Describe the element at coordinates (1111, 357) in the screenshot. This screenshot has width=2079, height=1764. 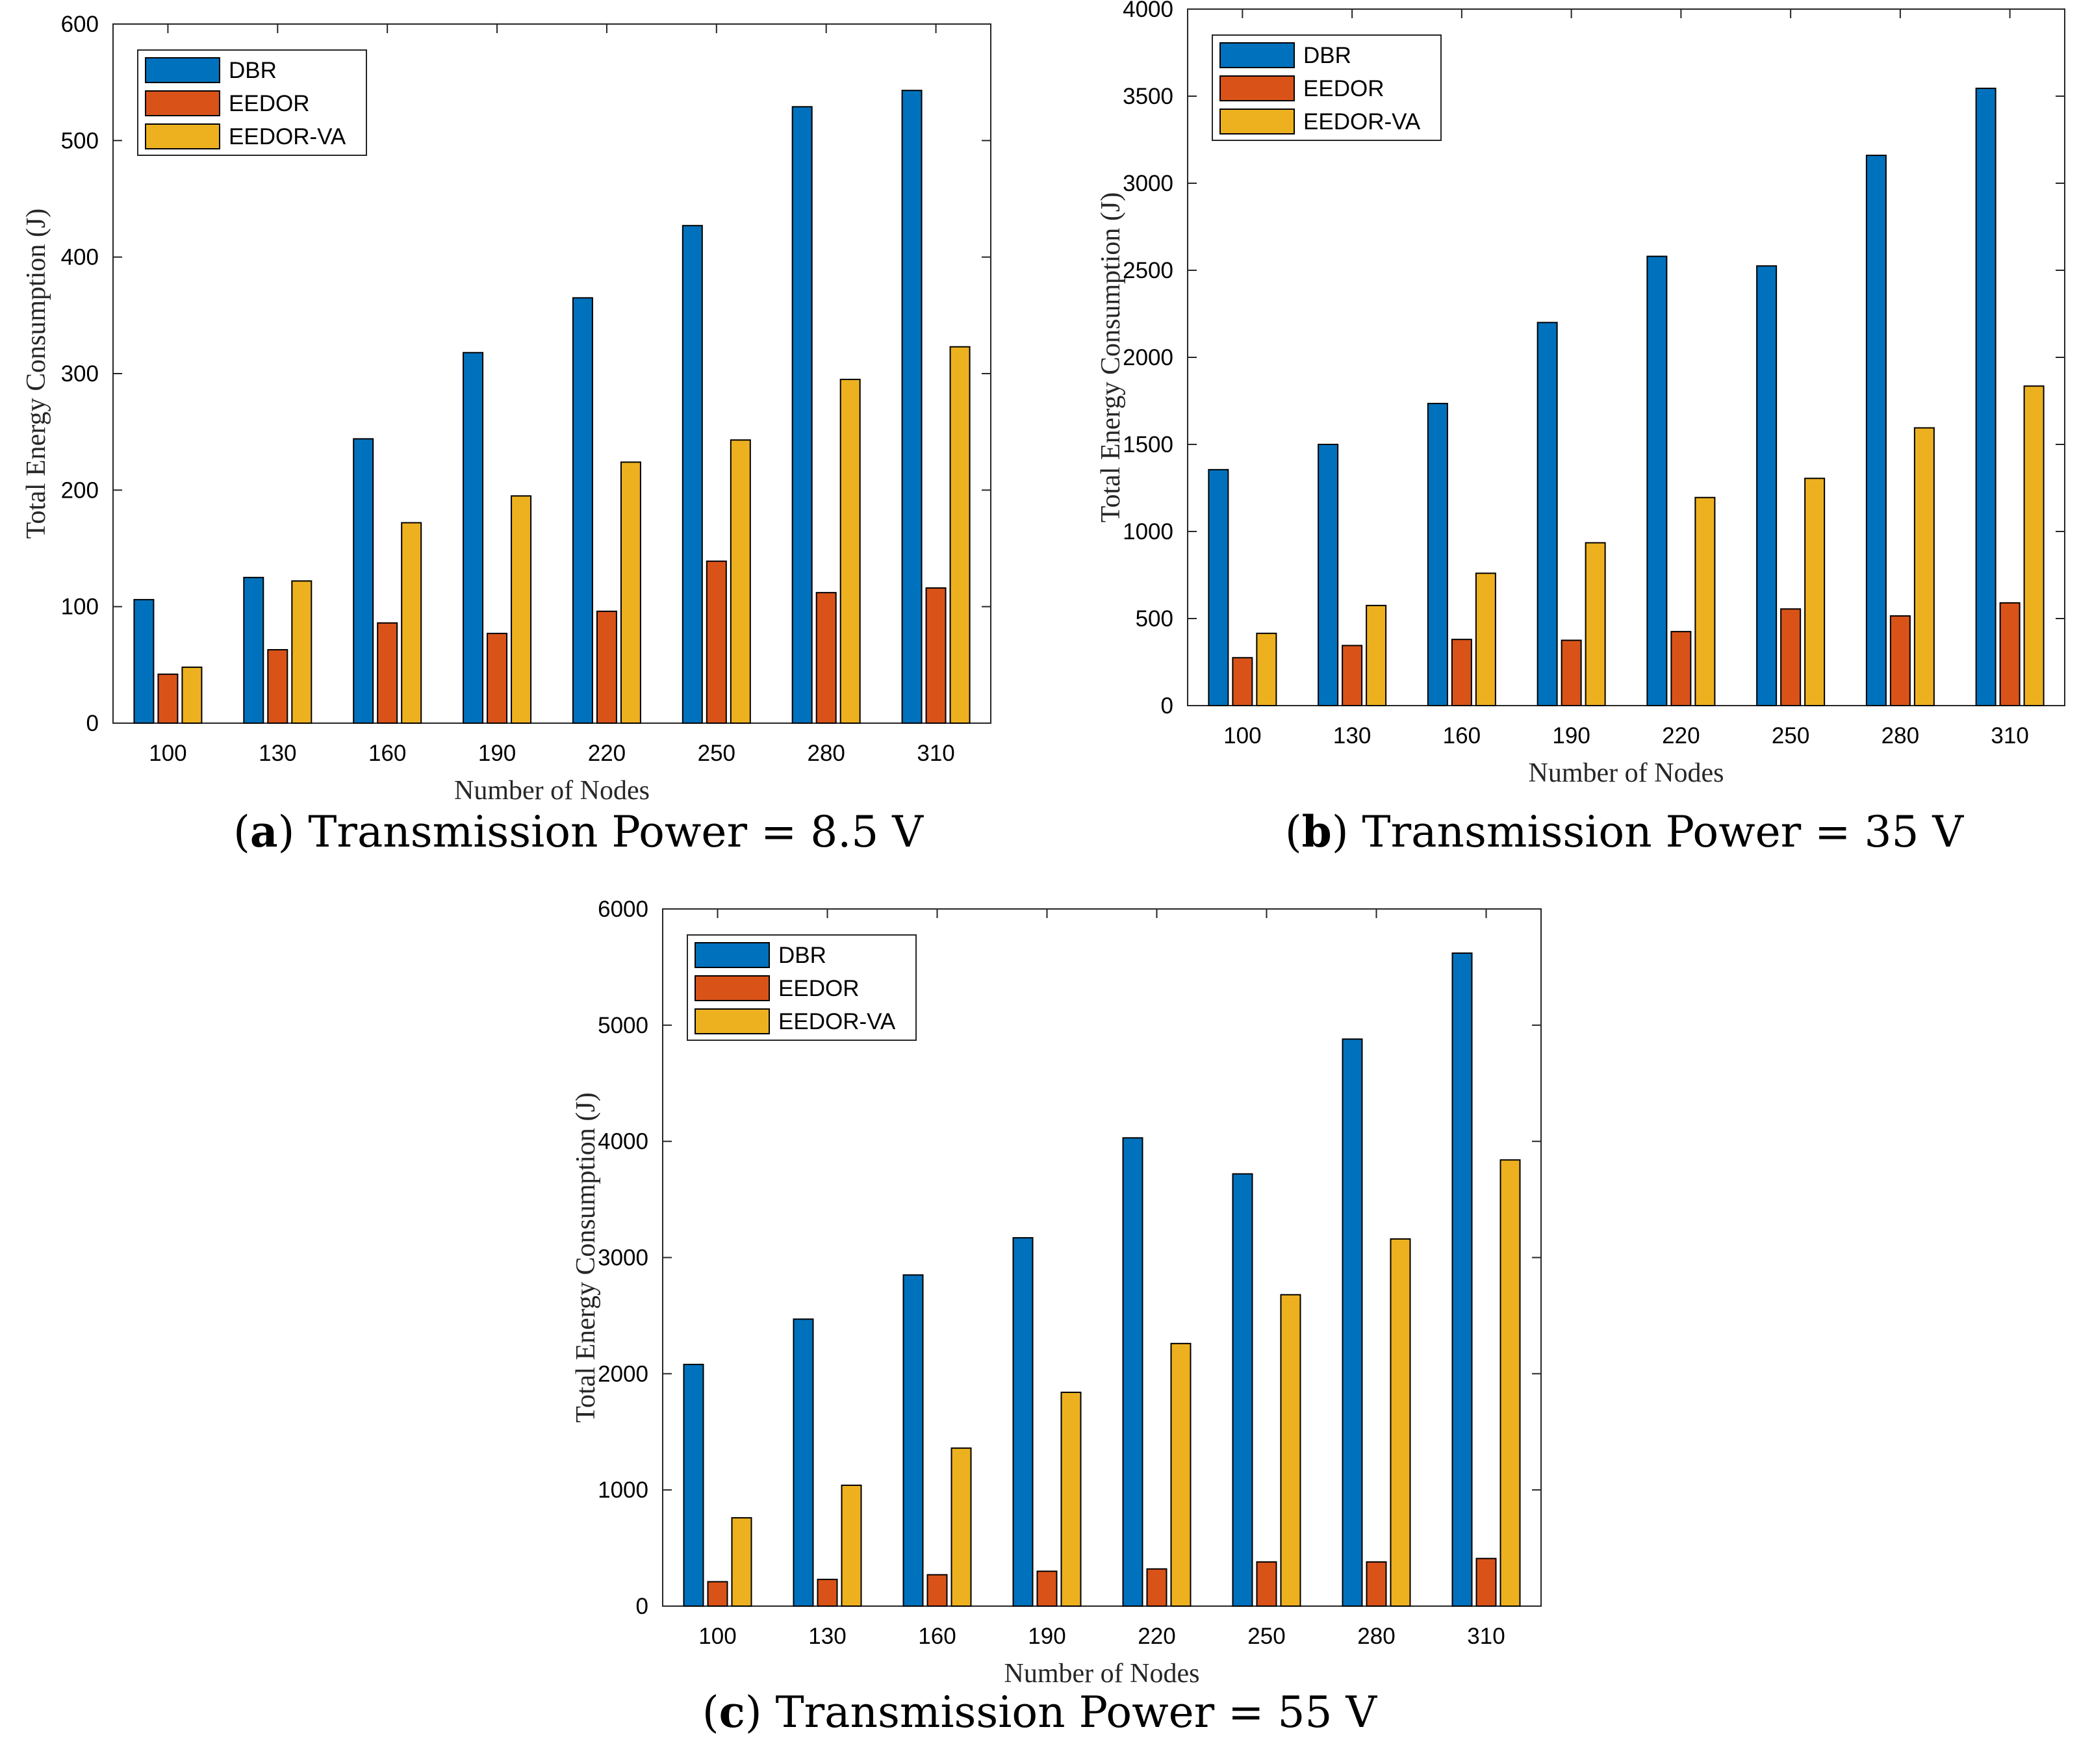
I see `y-axis-label: Total Energy Consumption (J)` at that location.